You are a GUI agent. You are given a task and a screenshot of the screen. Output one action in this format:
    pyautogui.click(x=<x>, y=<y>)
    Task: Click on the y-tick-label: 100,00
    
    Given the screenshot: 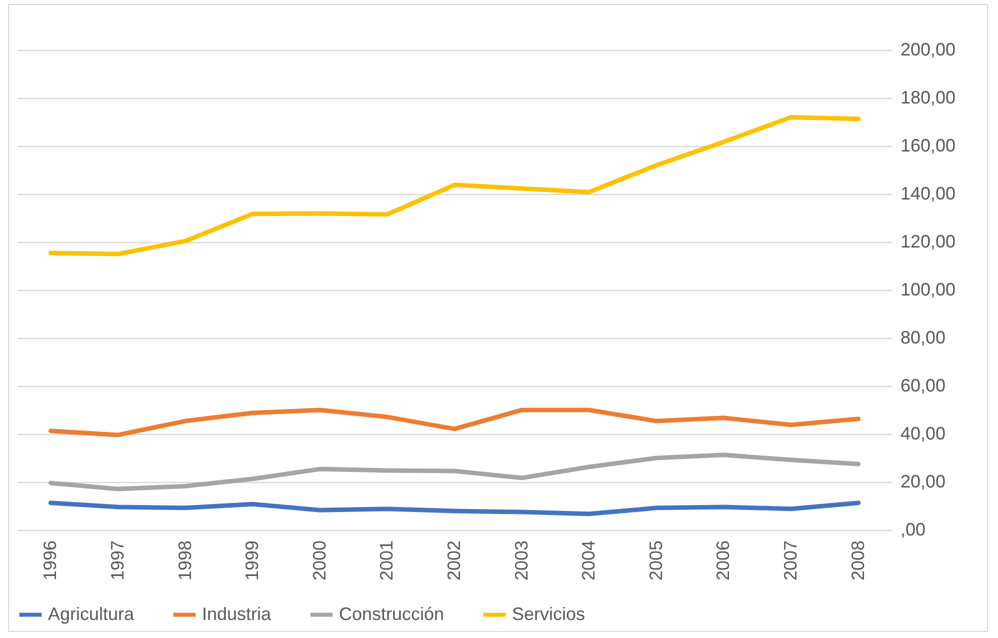 What is the action you would take?
    pyautogui.click(x=928, y=290)
    